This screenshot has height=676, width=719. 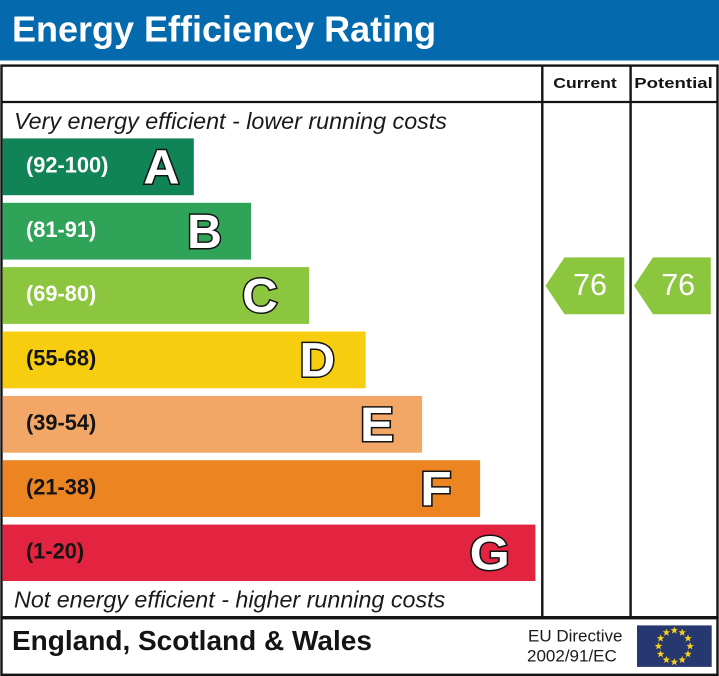 What do you see at coordinates (435, 489) in the screenshot?
I see `svg-text: F` at bounding box center [435, 489].